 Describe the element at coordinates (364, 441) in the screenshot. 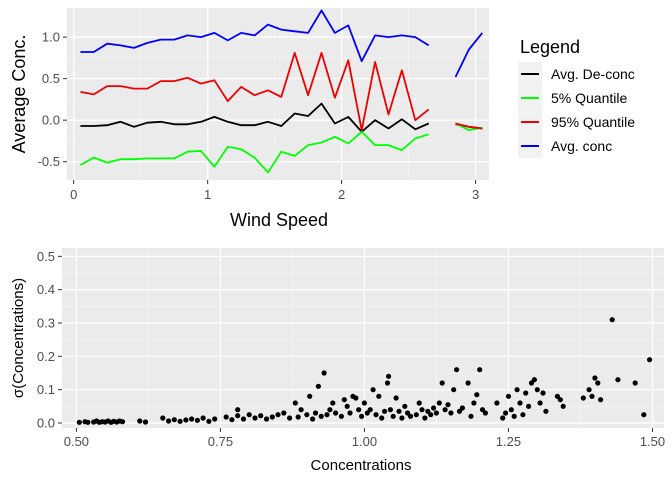

I see `x-tick-label: 1.00` at that location.